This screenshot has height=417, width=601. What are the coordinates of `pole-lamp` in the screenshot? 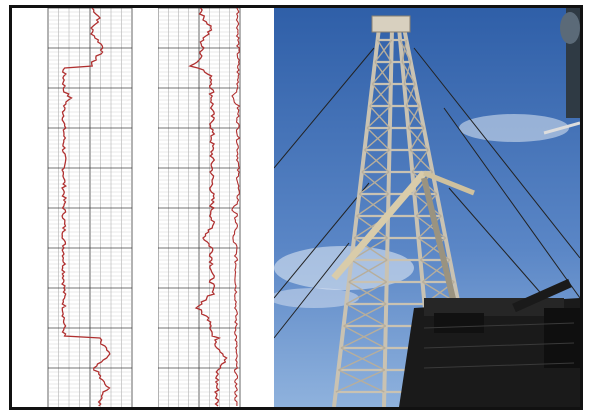 It's located at (570, 28).